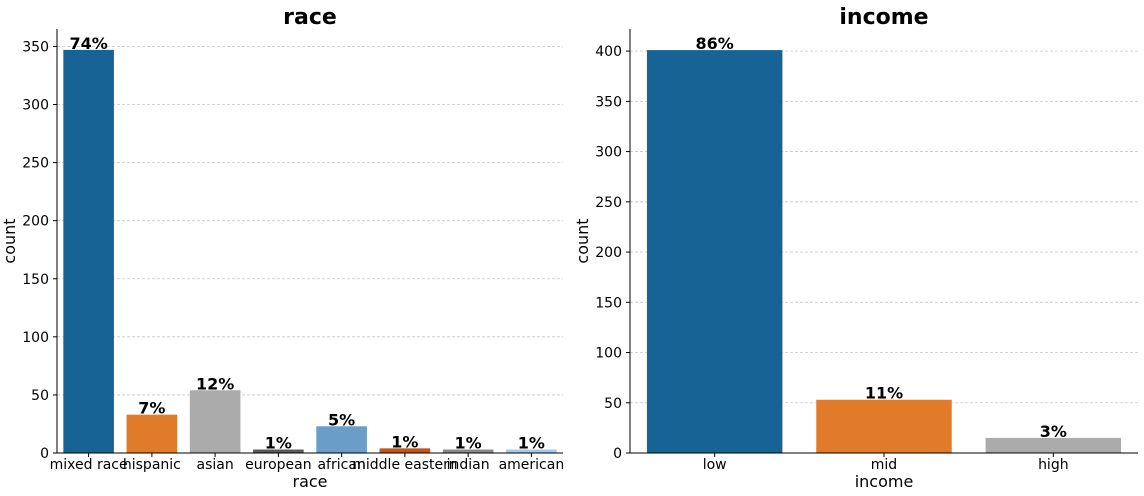 The image size is (1144, 496). I want to click on x-tick-label: middle eastern, so click(404, 465).